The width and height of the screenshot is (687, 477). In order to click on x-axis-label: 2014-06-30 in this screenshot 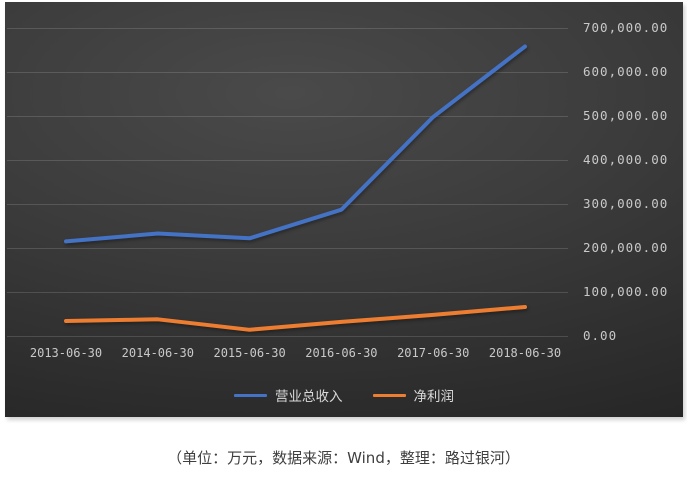, I will do `click(157, 353)`.